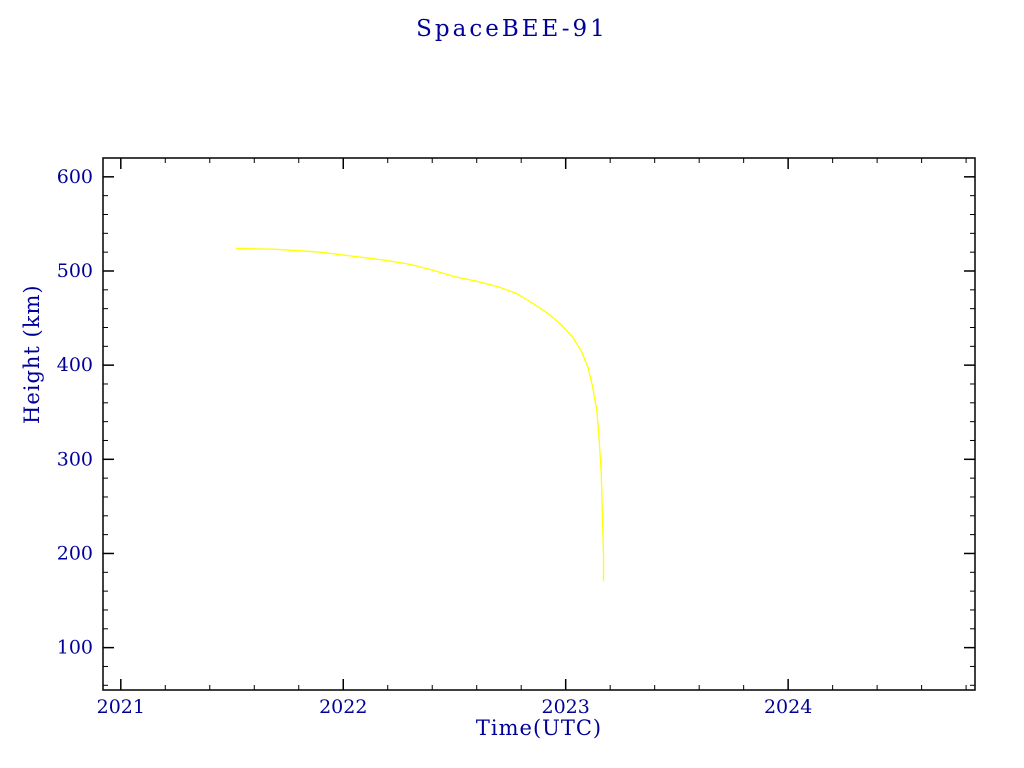 This screenshot has width=1024, height=768. Describe the element at coordinates (75, 648) in the screenshot. I see `y-tick-label: 100` at that location.